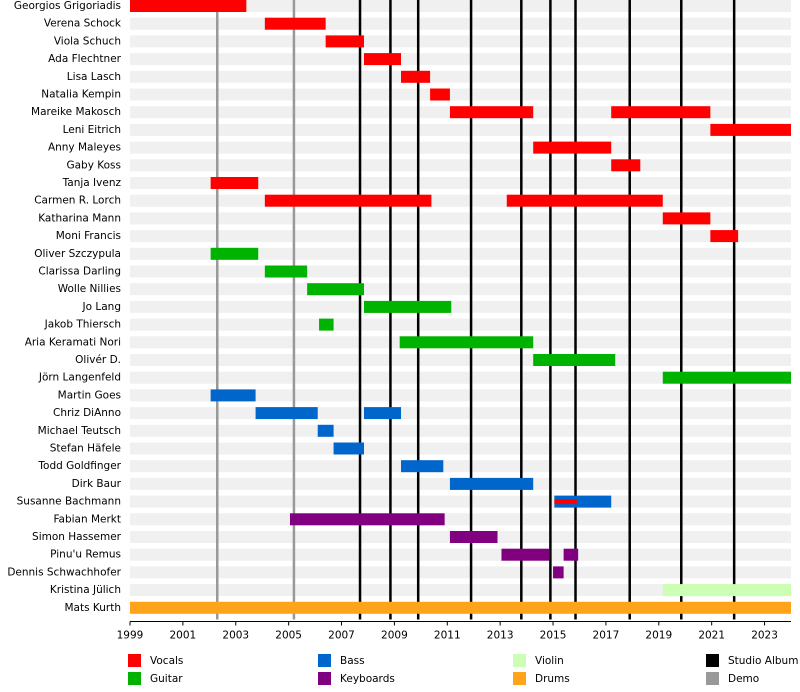 The image size is (800, 692). Describe the element at coordinates (73, 342) in the screenshot. I see `member-label: Aria Keramati Nori` at that location.